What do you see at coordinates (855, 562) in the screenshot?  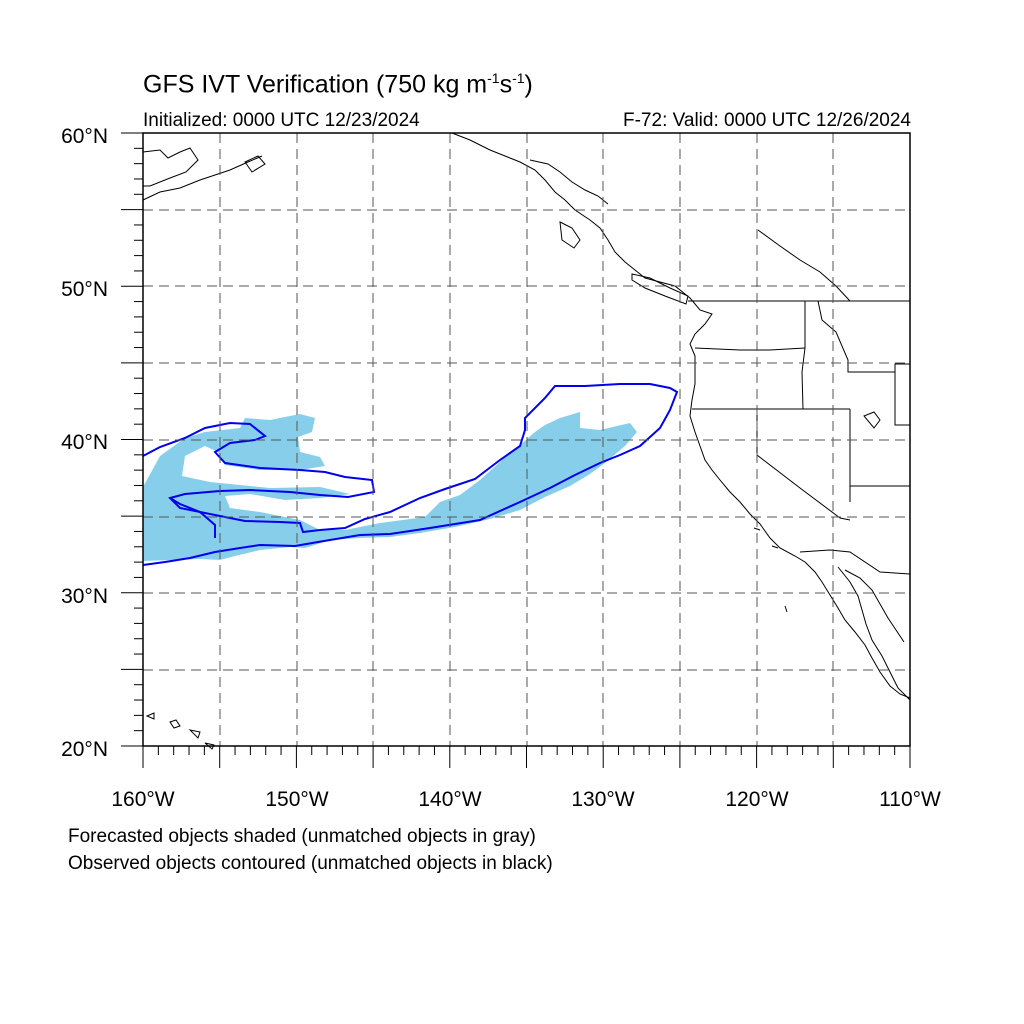 I see `us-mexico-border` at bounding box center [855, 562].